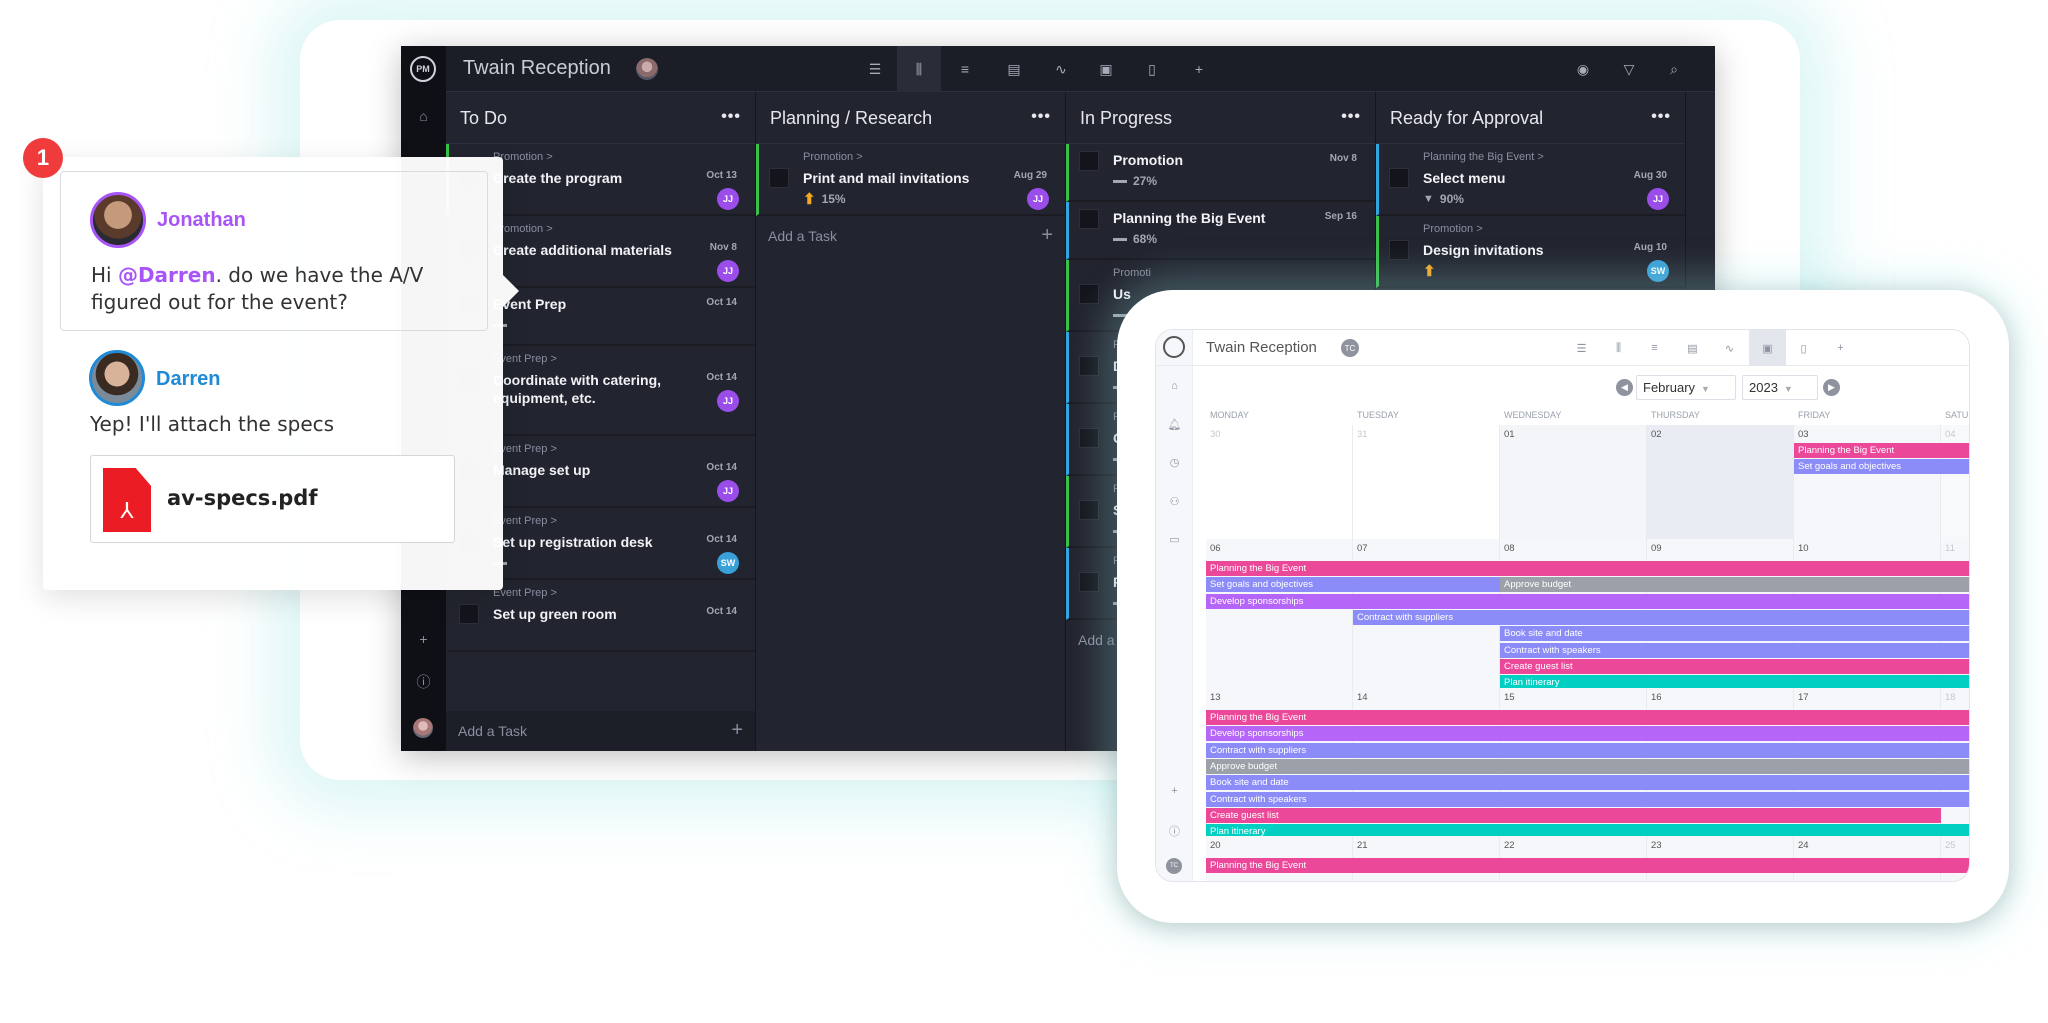 This screenshot has width=2048, height=1023. Describe the element at coordinates (600, 616) in the screenshot. I see `task-card: Event Prep > Set up green room Oct 14` at that location.